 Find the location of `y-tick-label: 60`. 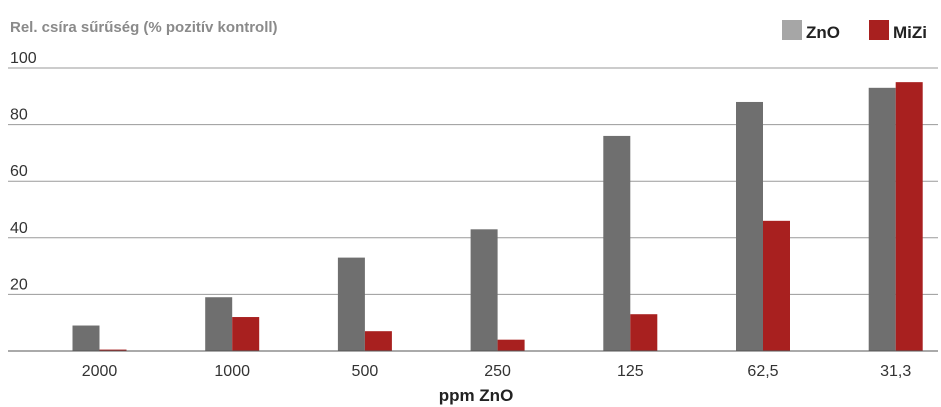

y-tick-label: 60 is located at coordinates (19, 171).